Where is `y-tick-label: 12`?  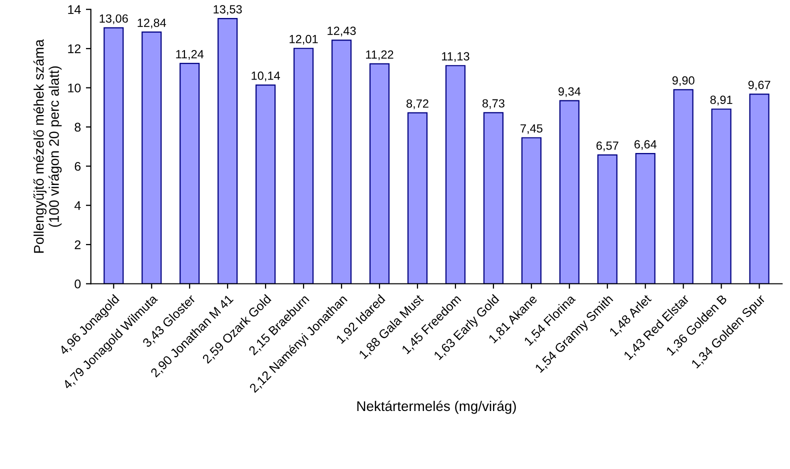 y-tick-label: 12 is located at coordinates (74, 49).